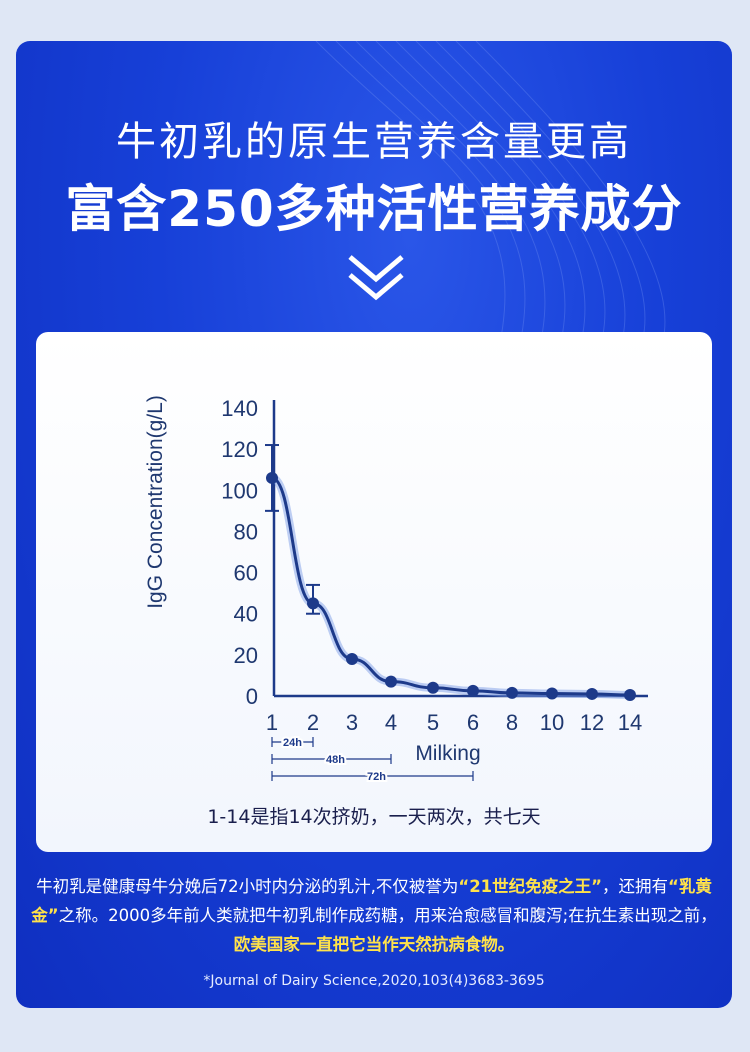  What do you see at coordinates (272, 722) in the screenshot?
I see `x-tick-label: 1` at bounding box center [272, 722].